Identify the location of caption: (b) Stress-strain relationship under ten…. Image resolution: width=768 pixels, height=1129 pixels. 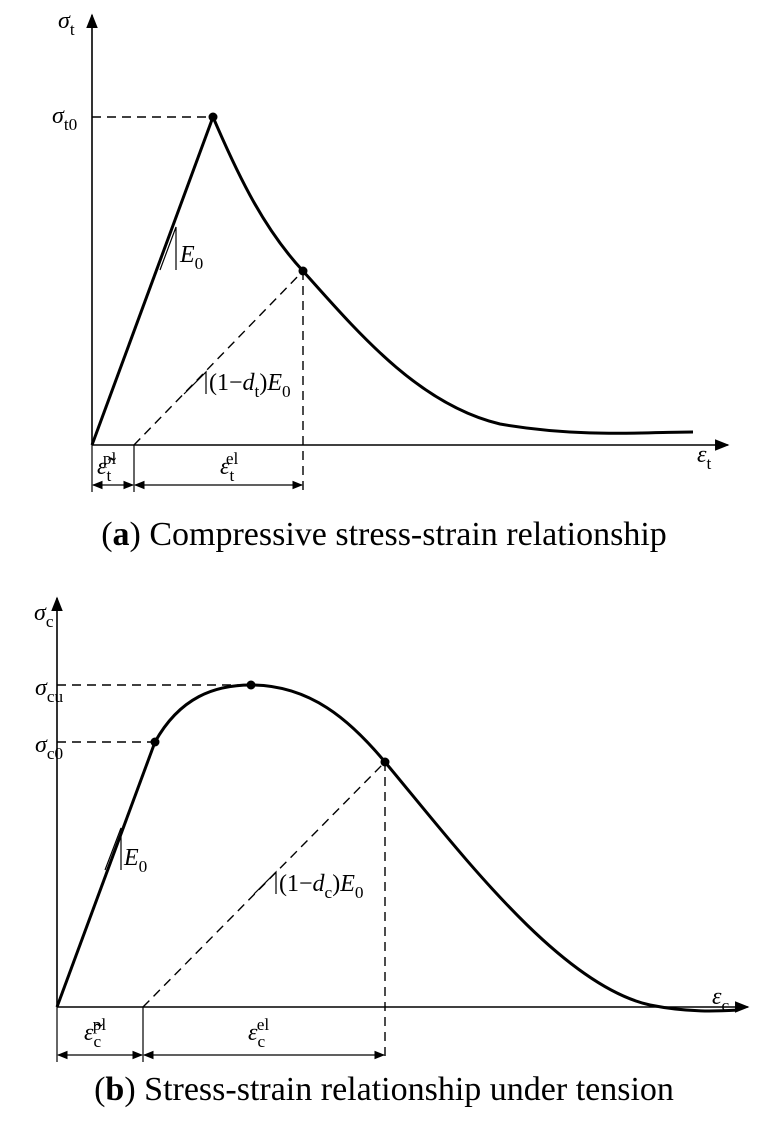
(384, 1089).